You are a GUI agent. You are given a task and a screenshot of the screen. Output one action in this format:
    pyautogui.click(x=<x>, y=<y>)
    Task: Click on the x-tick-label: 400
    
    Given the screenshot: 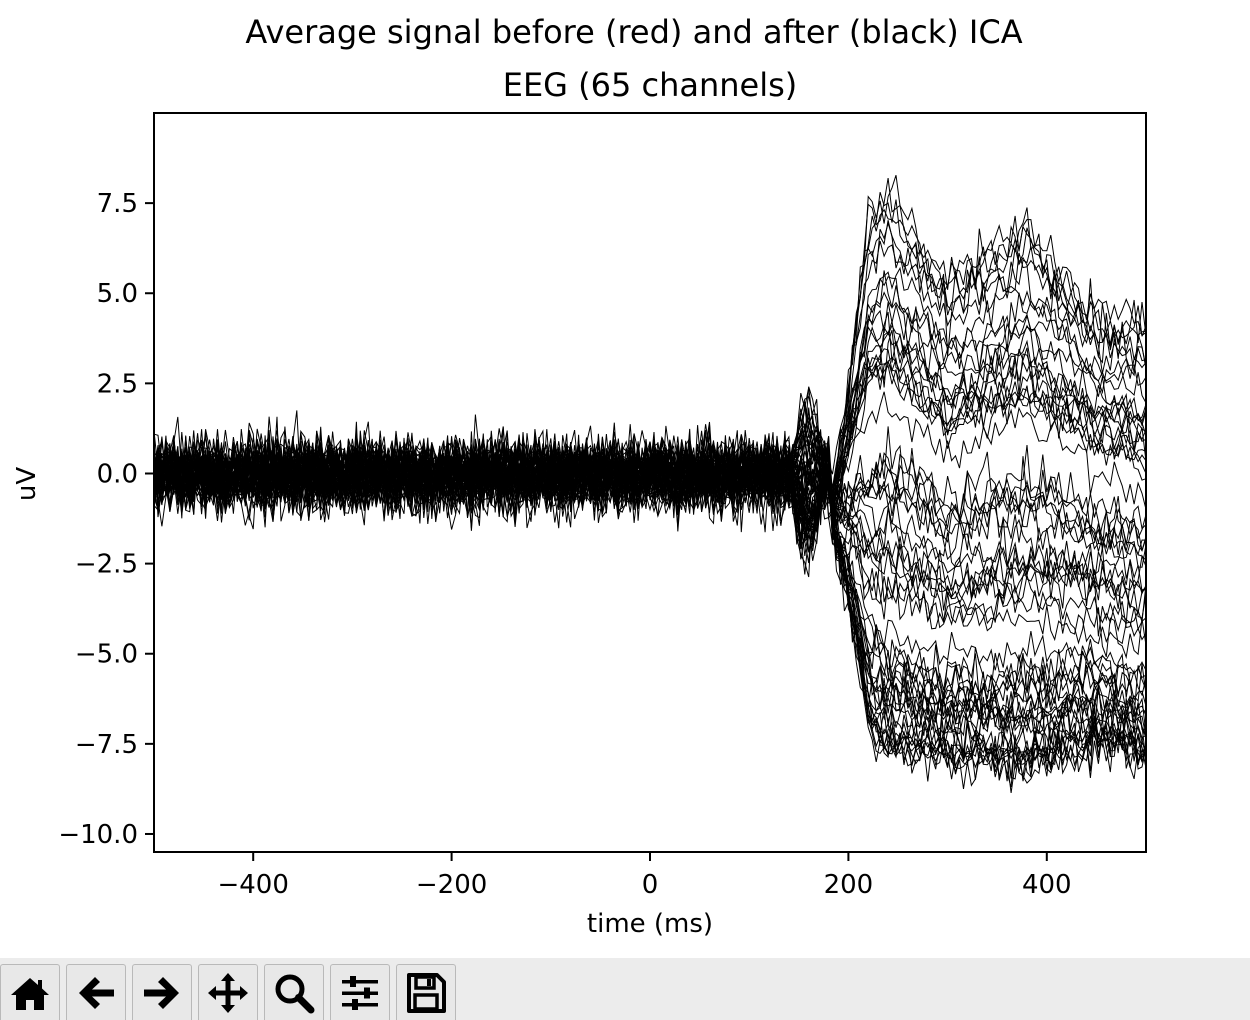 What is the action you would take?
    pyautogui.click(x=1047, y=885)
    